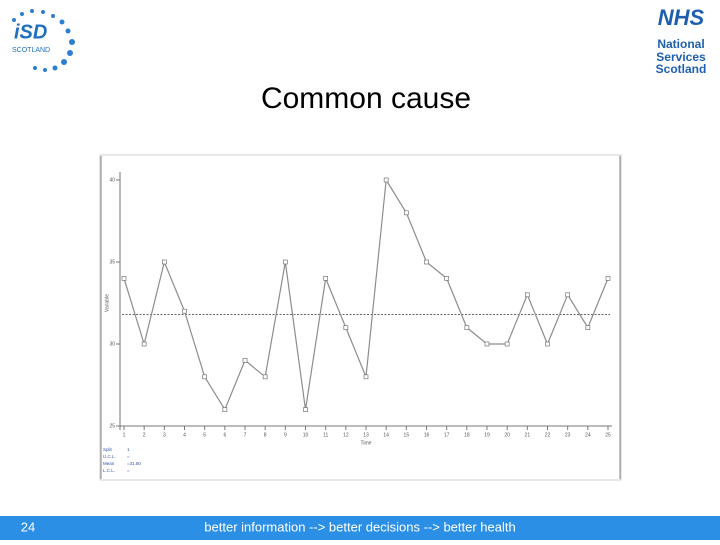  What do you see at coordinates (164, 435) in the screenshot?
I see `x-tick-label: 3` at bounding box center [164, 435].